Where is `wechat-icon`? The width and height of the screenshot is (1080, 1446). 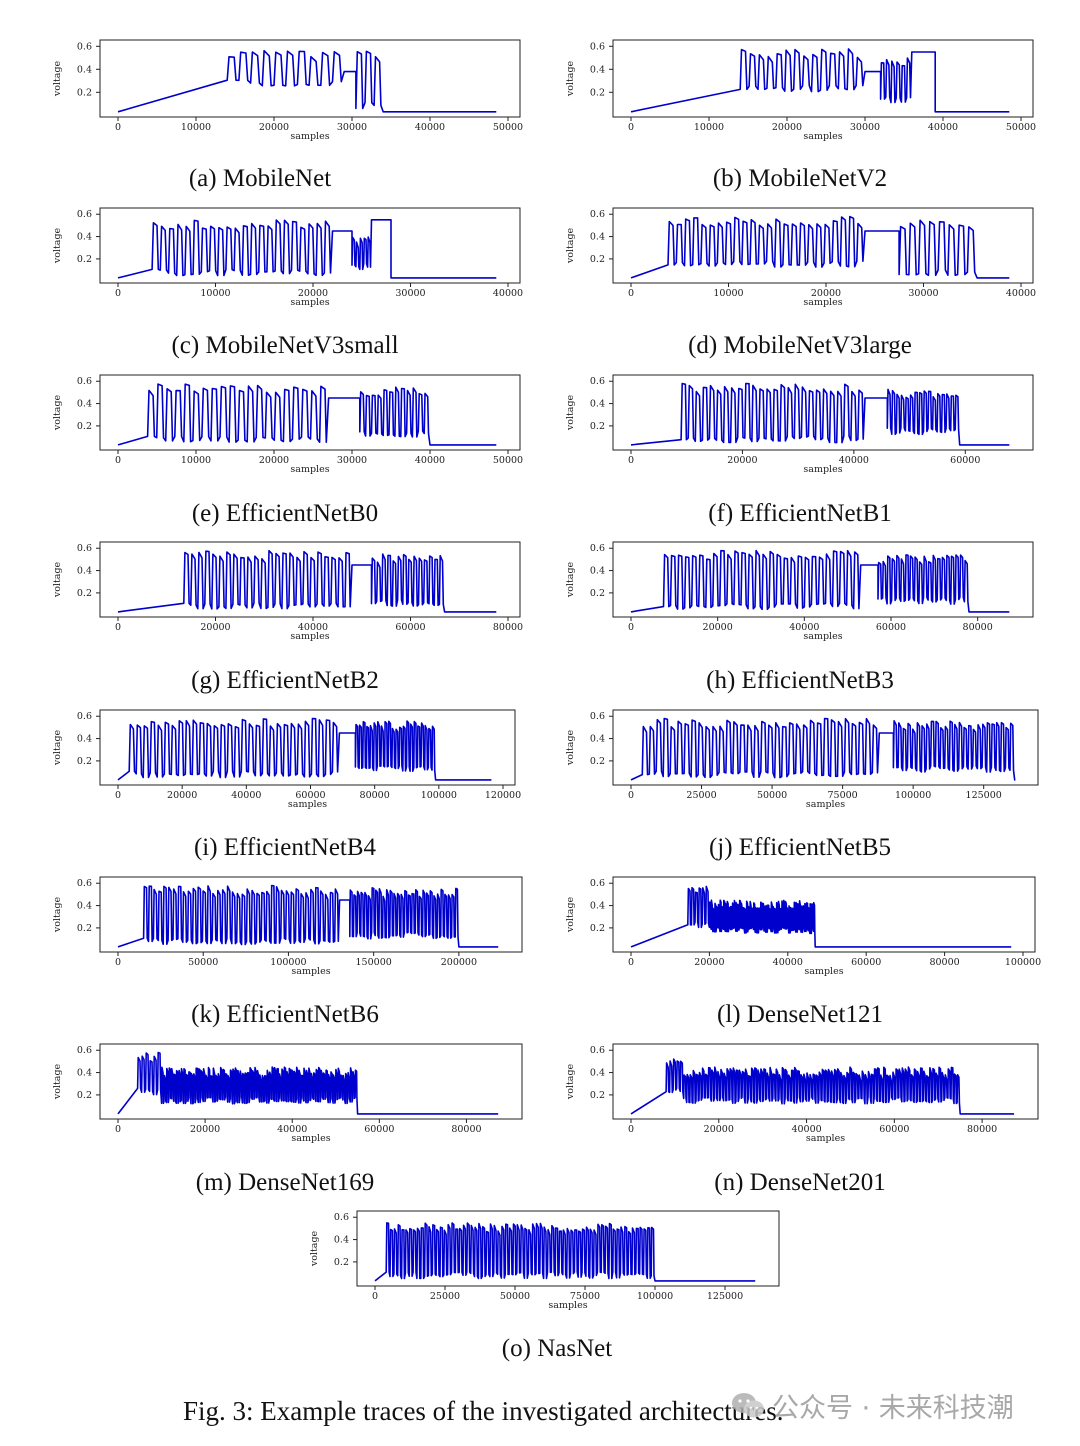
wechat-icon is located at coordinates (748, 1405).